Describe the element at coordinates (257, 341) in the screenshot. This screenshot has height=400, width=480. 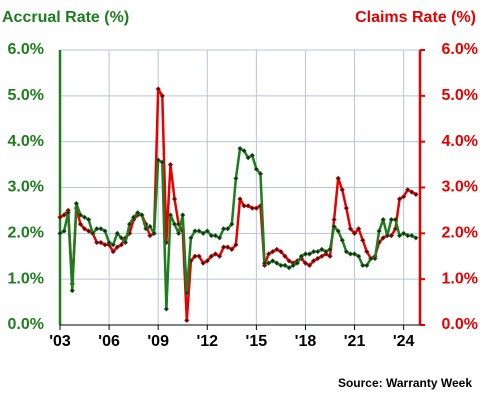
I see `x-tick-label: '15` at that location.